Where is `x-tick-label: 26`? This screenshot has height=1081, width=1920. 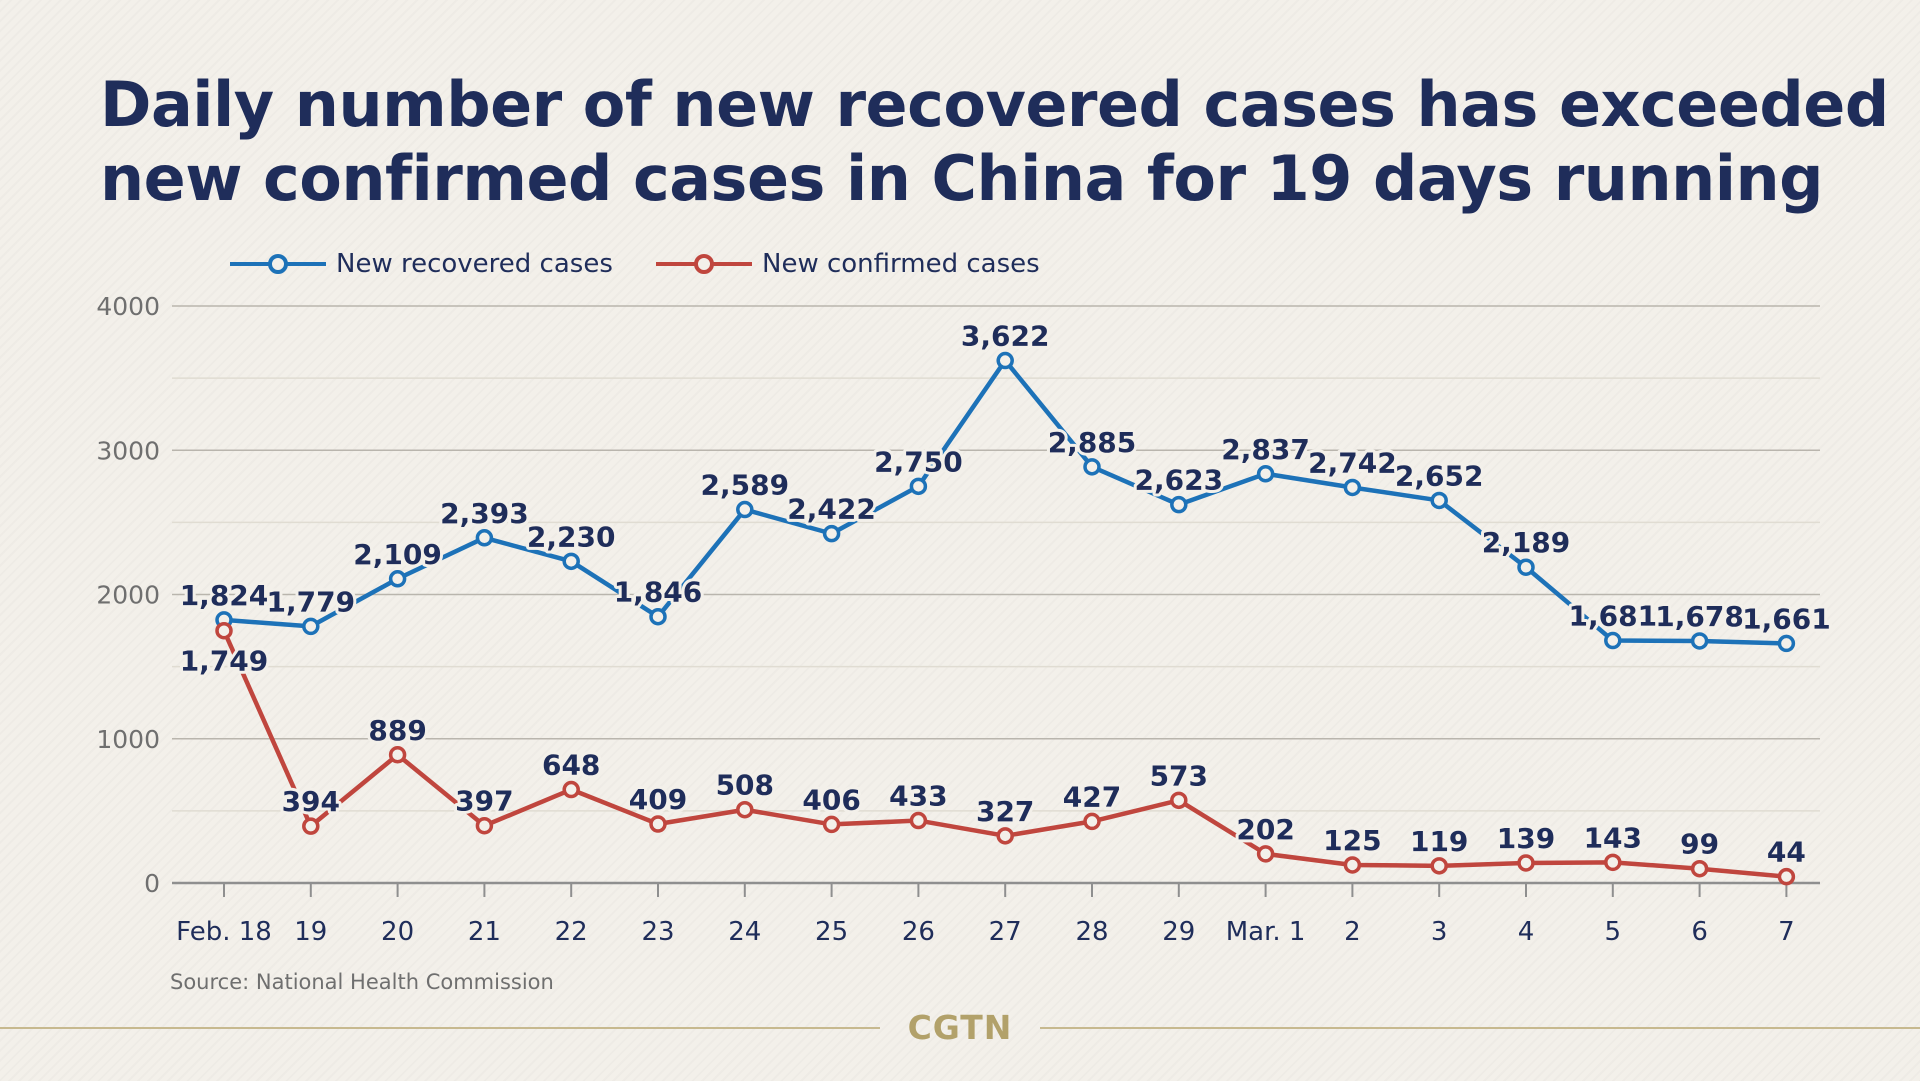 x-tick-label: 26 is located at coordinates (918, 932).